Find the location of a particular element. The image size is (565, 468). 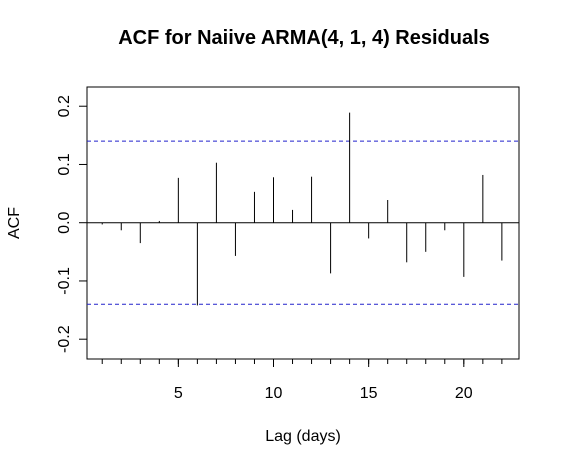

x-tick-label: 15 is located at coordinates (369, 393).